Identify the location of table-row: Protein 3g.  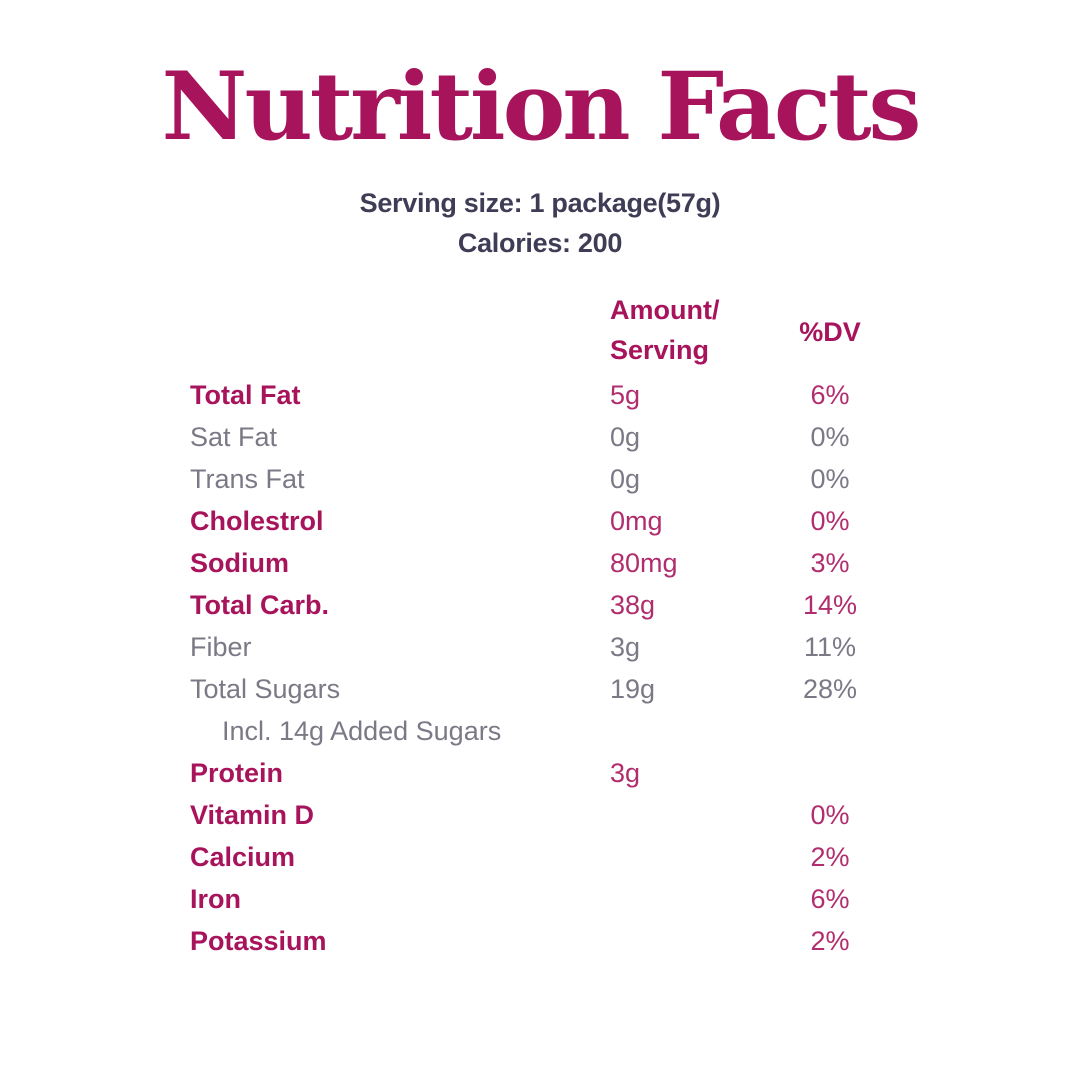
(540, 773).